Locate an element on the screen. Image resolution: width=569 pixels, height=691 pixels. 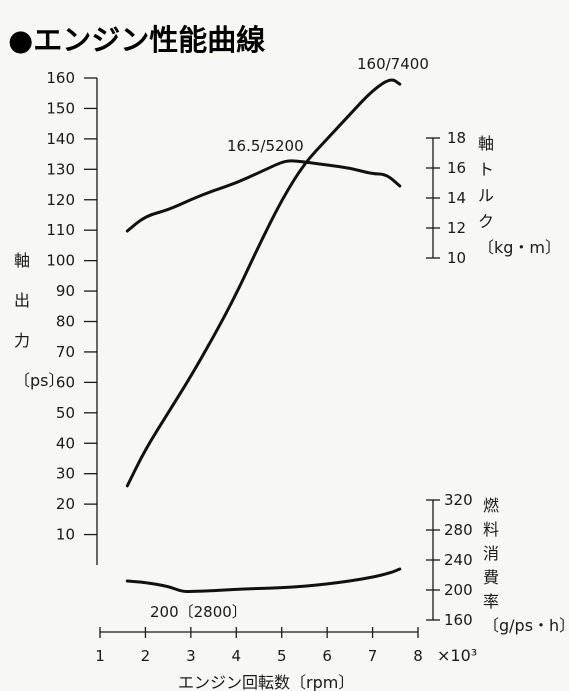
torque-tick-label: 16 is located at coordinates (456, 168).